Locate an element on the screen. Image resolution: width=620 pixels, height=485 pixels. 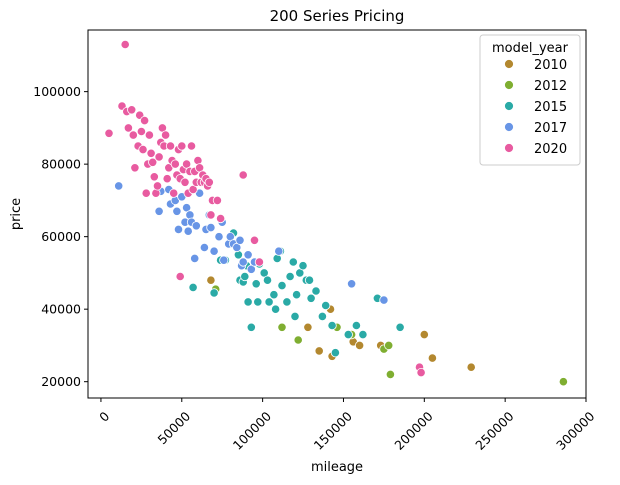
legend-label: 2015 is located at coordinates (550, 107).